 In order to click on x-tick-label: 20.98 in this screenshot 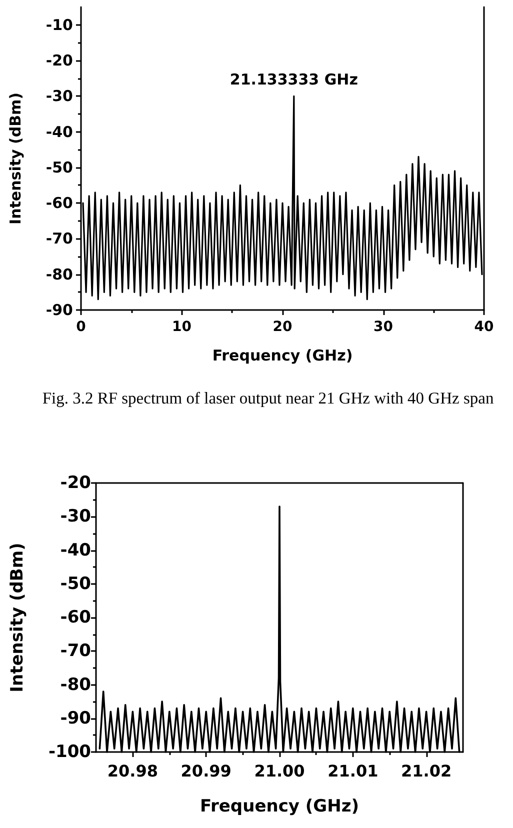, I will do `click(132, 771)`.